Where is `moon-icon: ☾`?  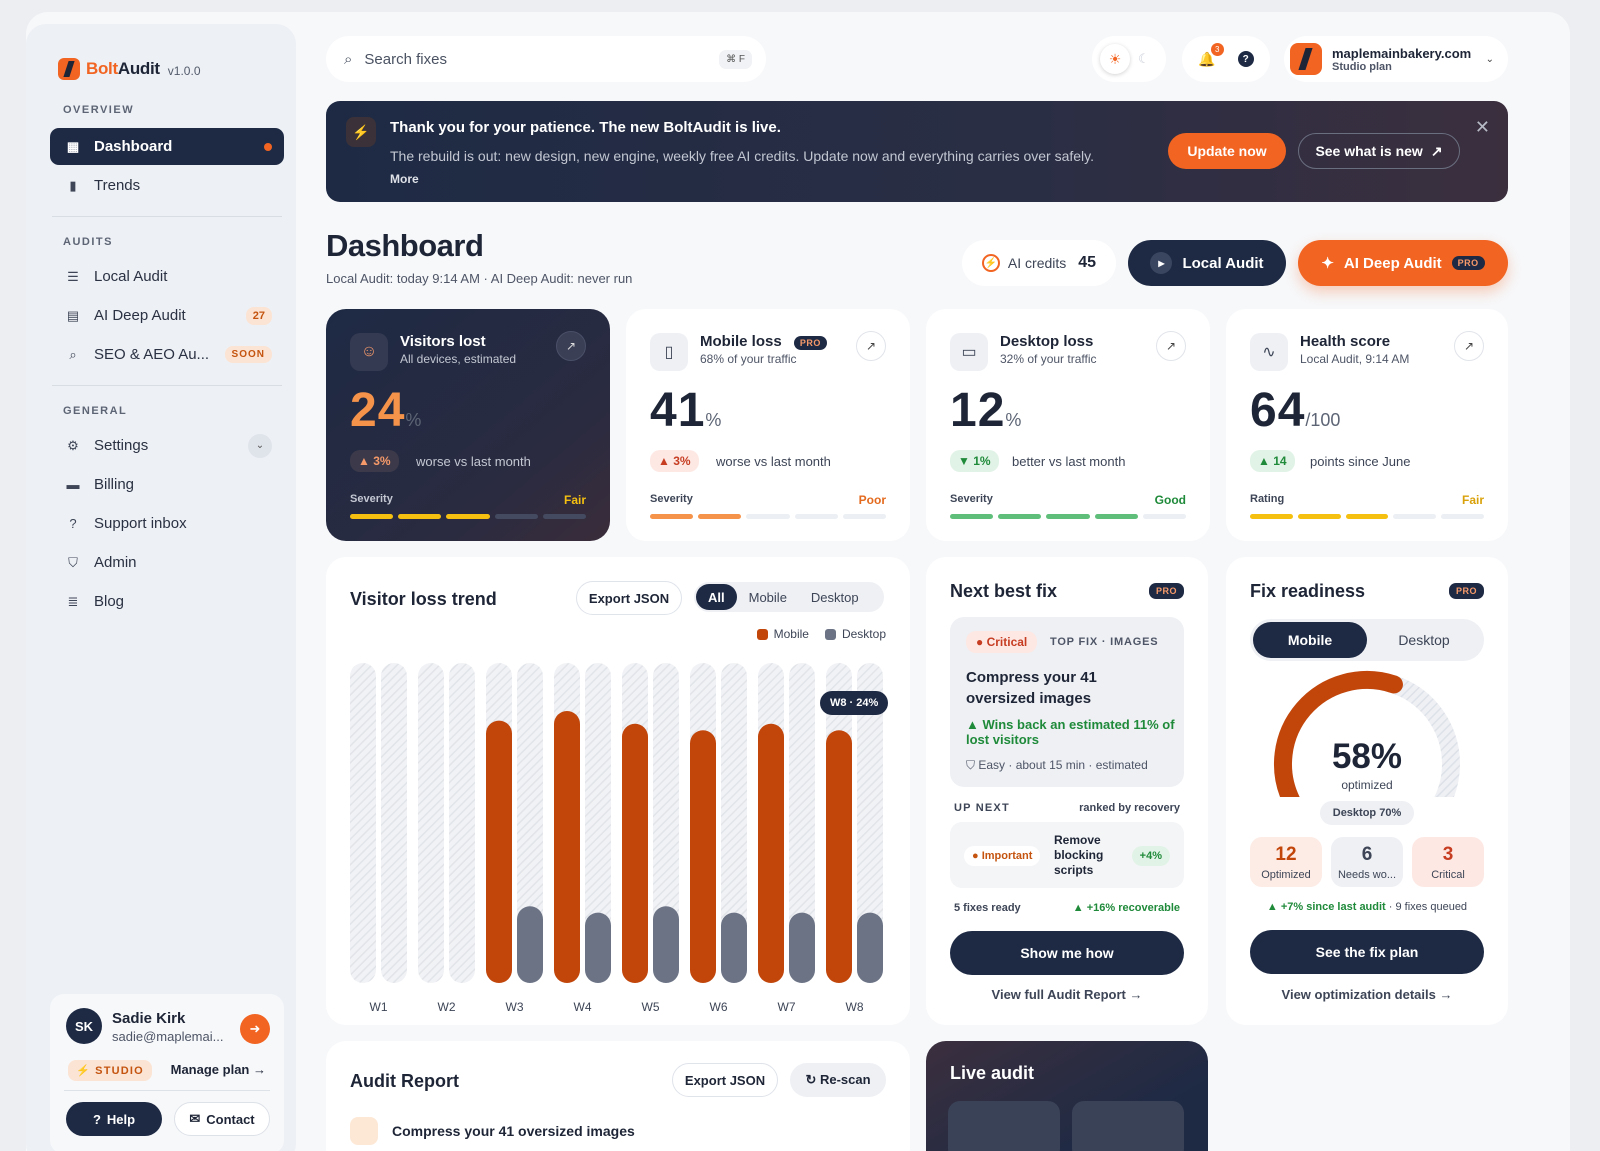 moon-icon: ☾ is located at coordinates (1144, 58).